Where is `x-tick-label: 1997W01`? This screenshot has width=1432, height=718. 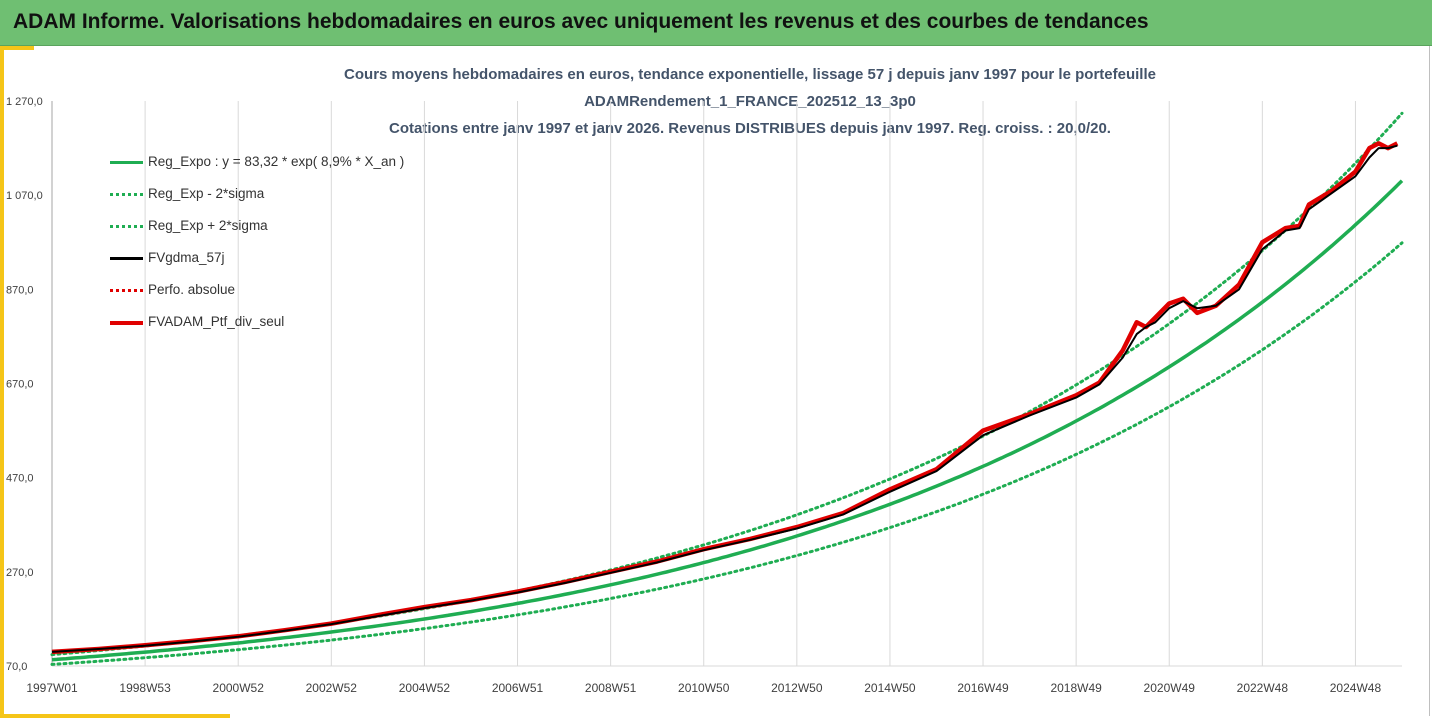 x-tick-label: 1997W01 is located at coordinates (52, 688).